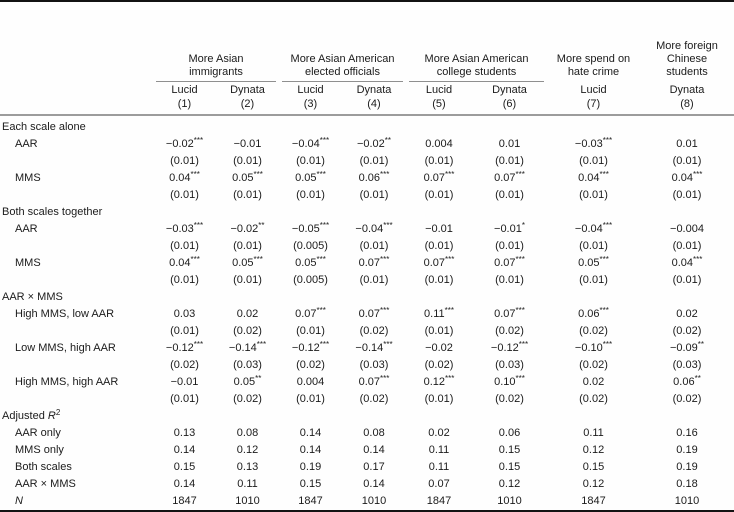  What do you see at coordinates (439, 381) in the screenshot?
I see `coefficient-cell: 0.12***` at bounding box center [439, 381].